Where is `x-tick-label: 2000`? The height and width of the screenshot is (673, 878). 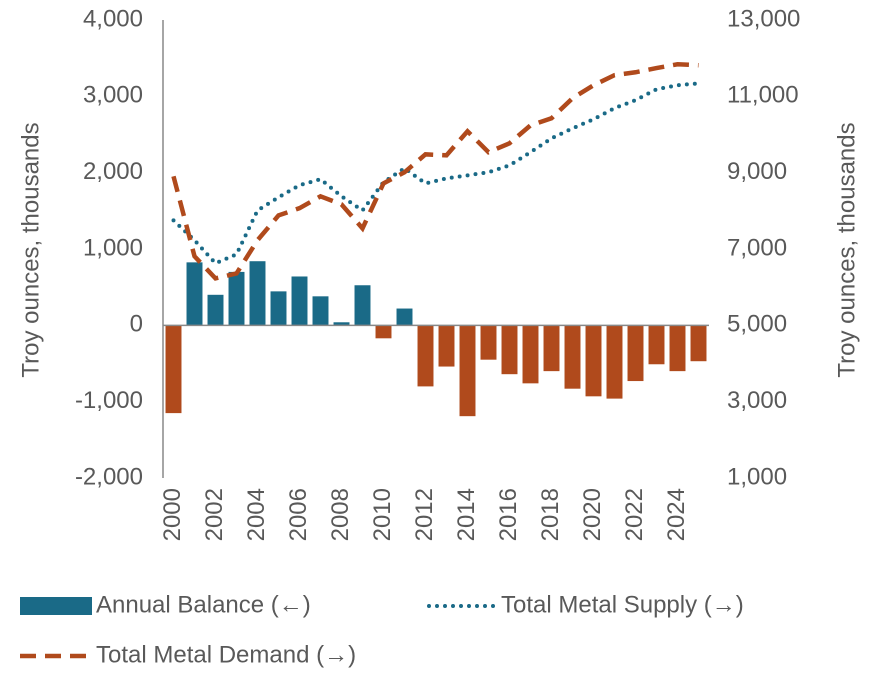 x-tick-label: 2000 is located at coordinates (172, 514).